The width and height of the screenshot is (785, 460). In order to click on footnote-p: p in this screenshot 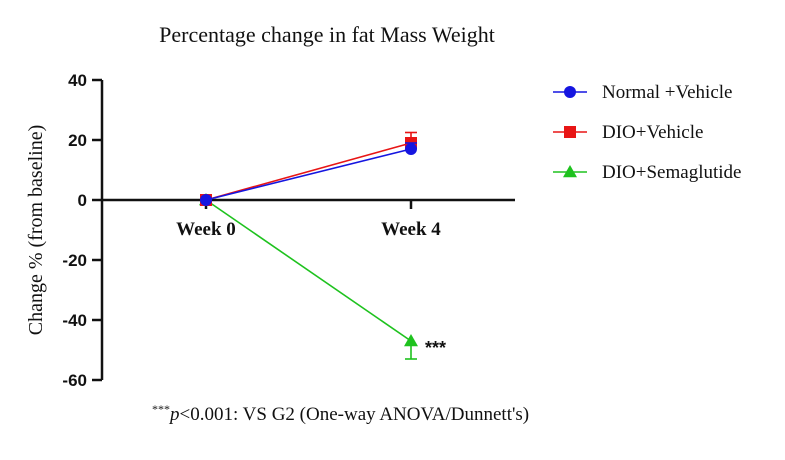, I will do `click(175, 414)`.